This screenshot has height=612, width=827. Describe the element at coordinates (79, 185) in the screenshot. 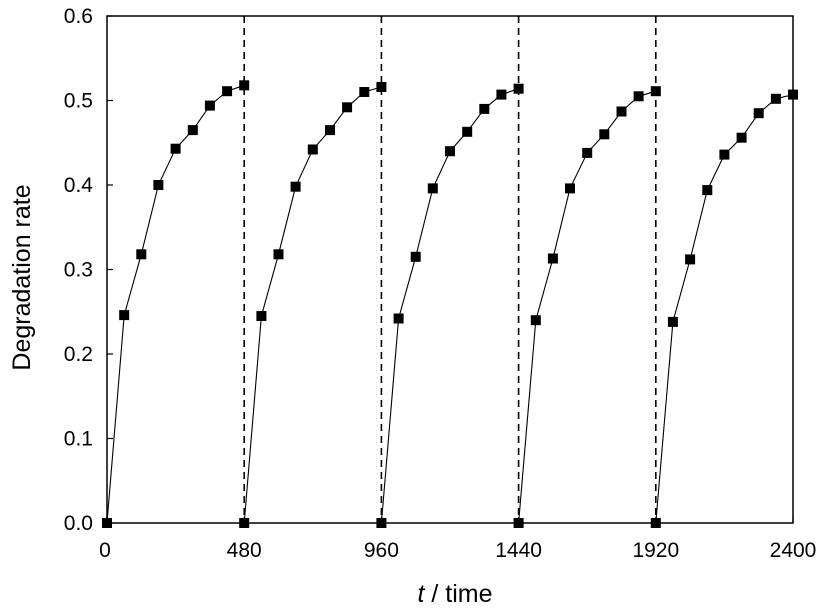

I see `y-tick-label: 0.4` at that location.